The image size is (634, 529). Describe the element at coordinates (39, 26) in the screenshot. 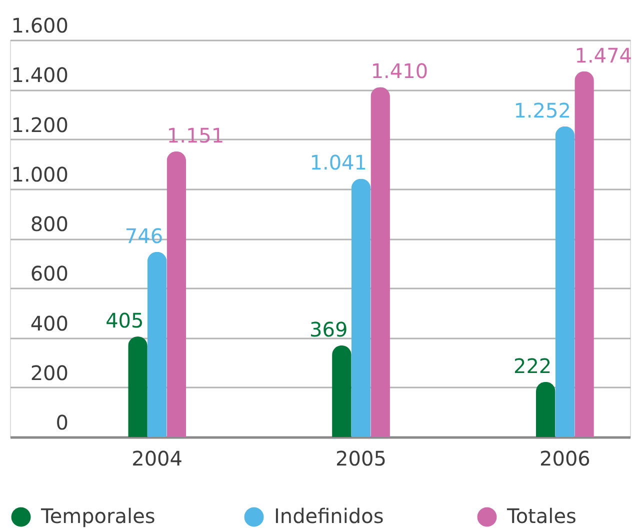

I see `y-tick-label: 1.600` at that location.